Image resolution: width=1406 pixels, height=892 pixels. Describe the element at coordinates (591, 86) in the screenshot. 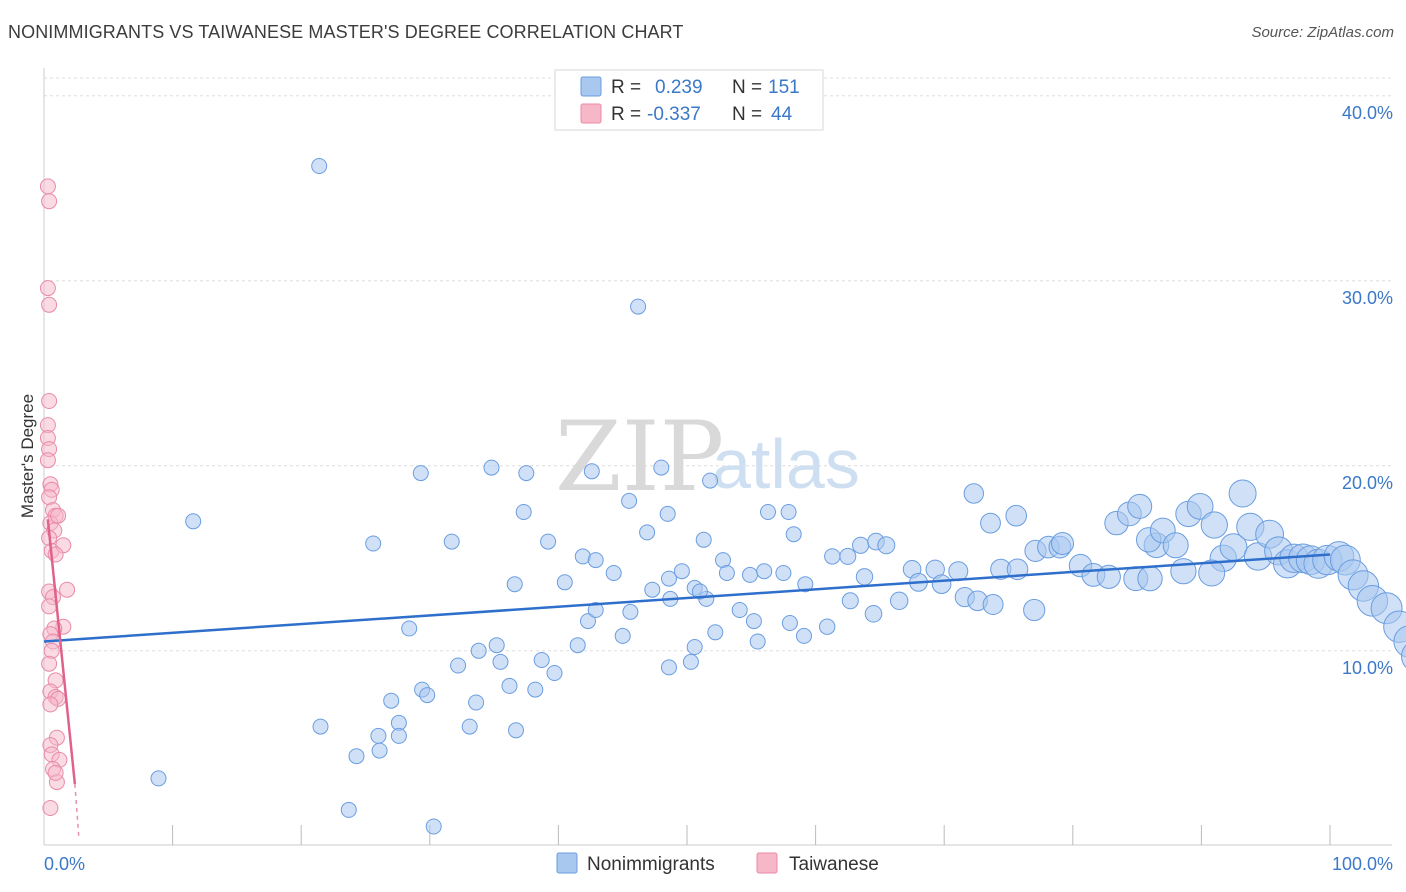

I see `legend-swatch-nonimmigrants` at that location.